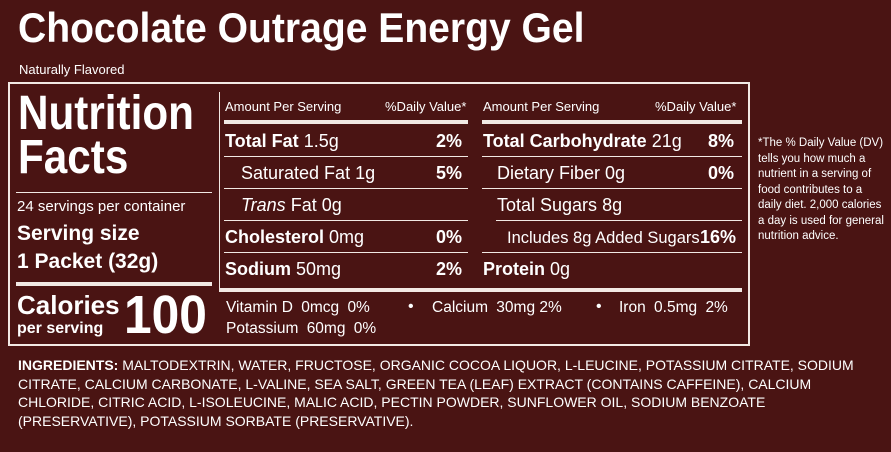 The image size is (891, 452). I want to click on nutrient-amount: 1g, so click(365, 173).